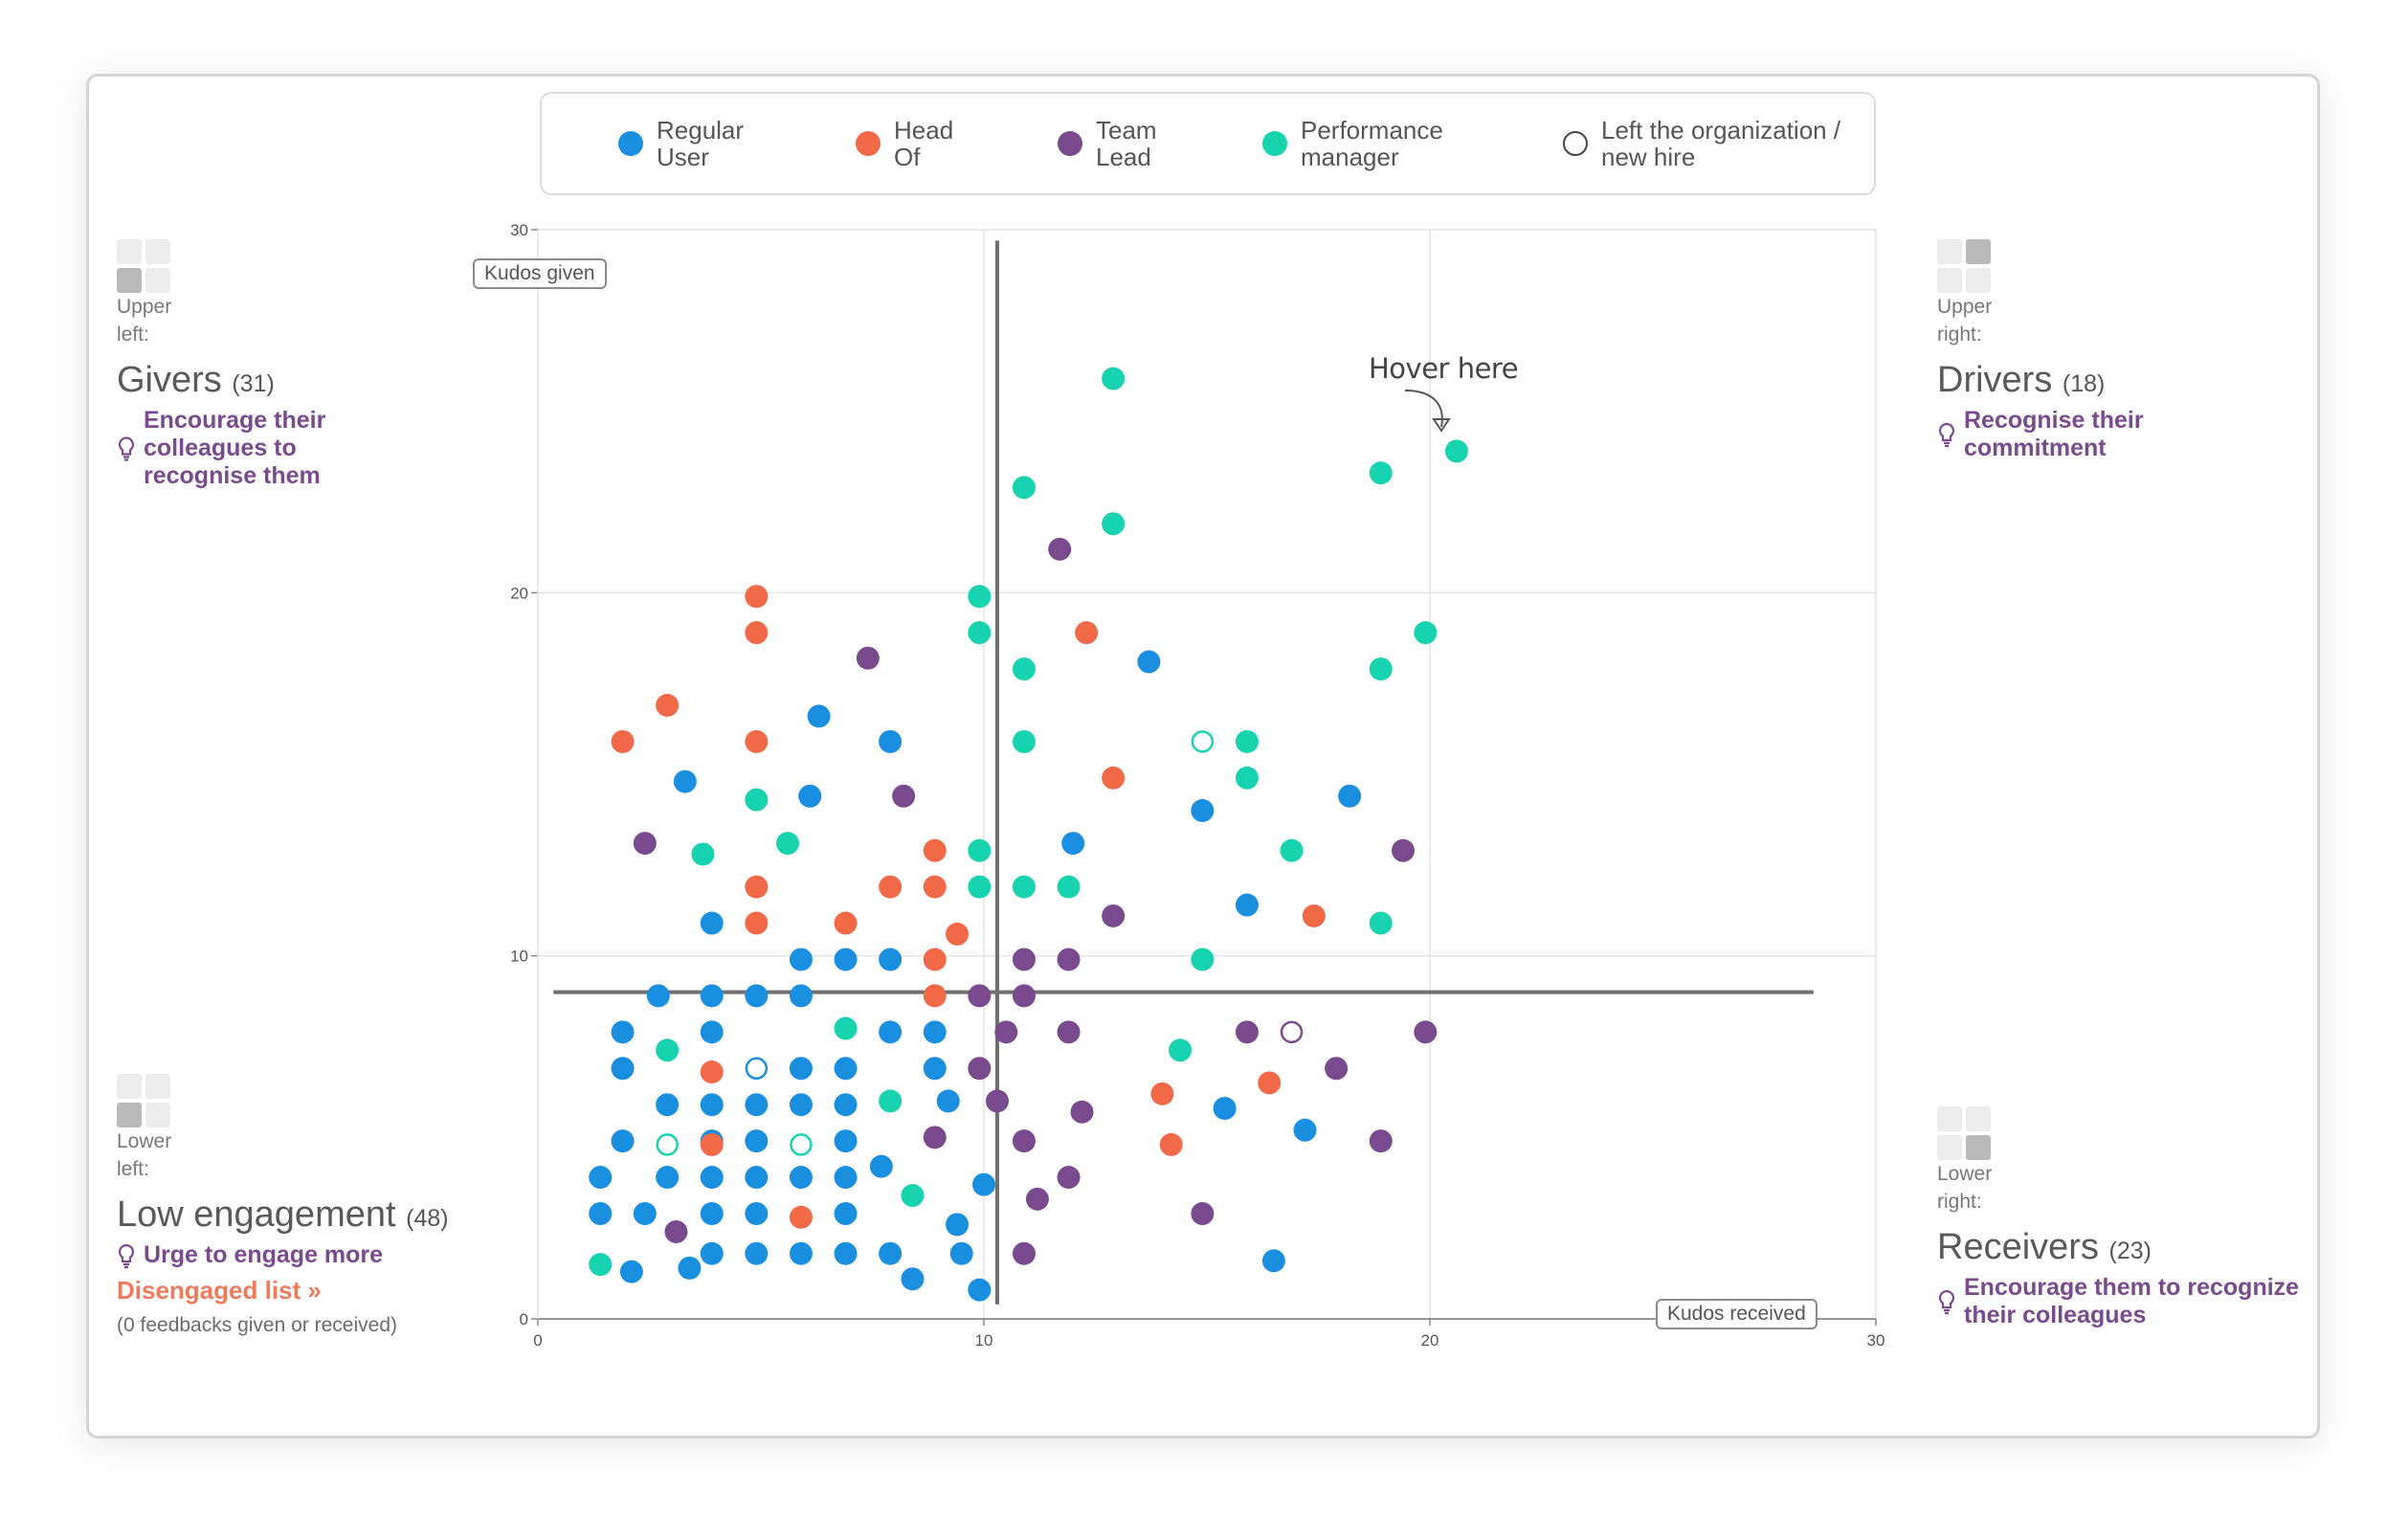 Image resolution: width=2408 pixels, height=1540 pixels. I want to click on legend-label: Left the organization / new hire, so click(1721, 143).